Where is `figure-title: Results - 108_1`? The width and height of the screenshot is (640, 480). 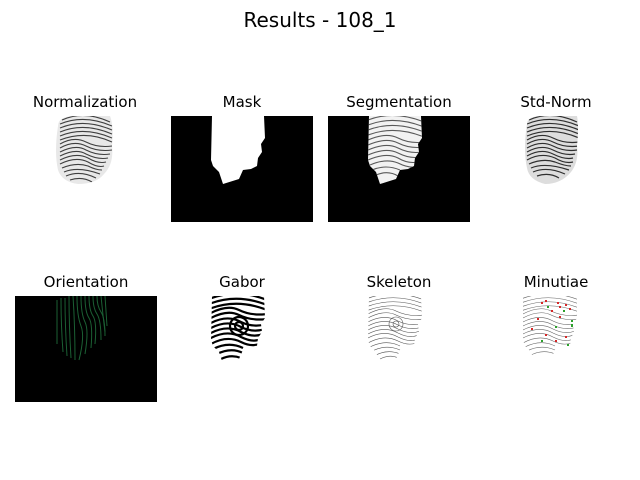 figure-title: Results - 108_1 is located at coordinates (320, 20).